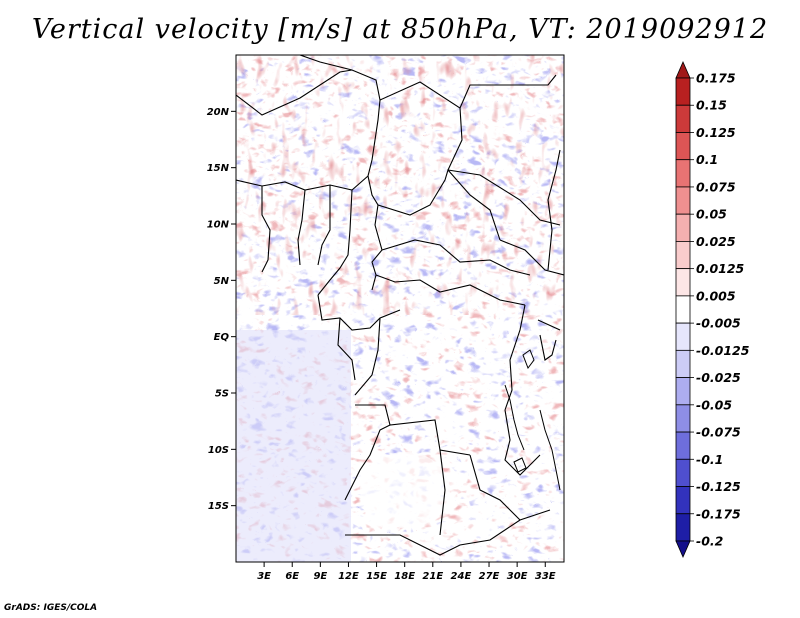 The height and width of the screenshot is (618, 800). What do you see at coordinates (489, 576) in the screenshot?
I see `x-tick-label: 27E` at bounding box center [489, 576].